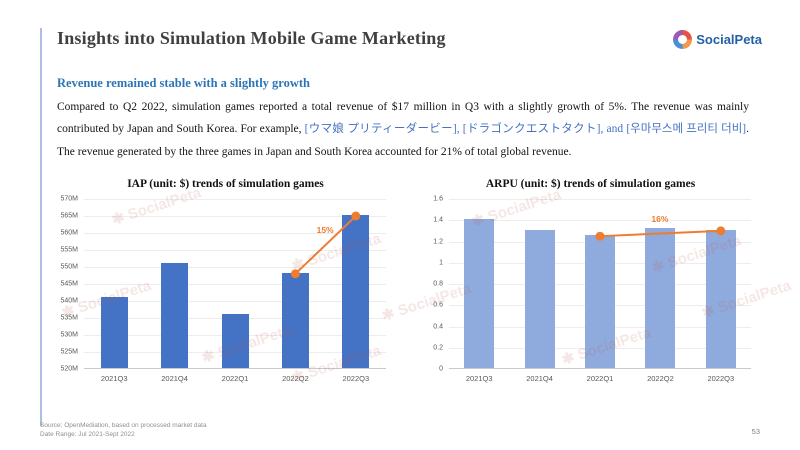 This screenshot has height=450, width=800. I want to click on arpu-x-axis: 2021Q3 2021Q4 2022Q1 2022Q2 2022Q3, so click(600, 376).